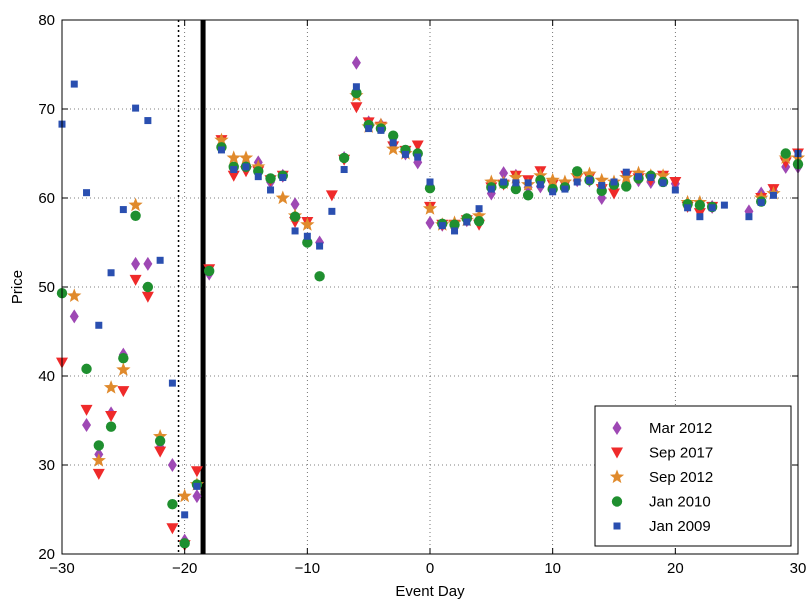 This screenshot has width=810, height=601. What do you see at coordinates (798, 568) in the screenshot?
I see `x-tick-label: 30` at bounding box center [798, 568].